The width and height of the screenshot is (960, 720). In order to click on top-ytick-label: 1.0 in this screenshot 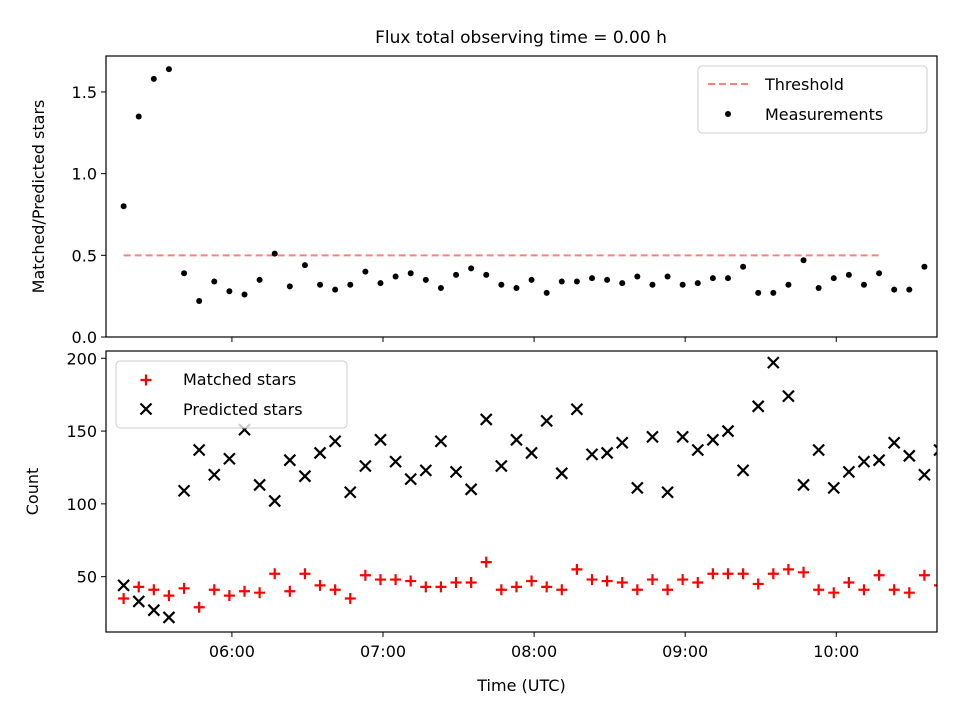, I will do `click(84, 174)`.